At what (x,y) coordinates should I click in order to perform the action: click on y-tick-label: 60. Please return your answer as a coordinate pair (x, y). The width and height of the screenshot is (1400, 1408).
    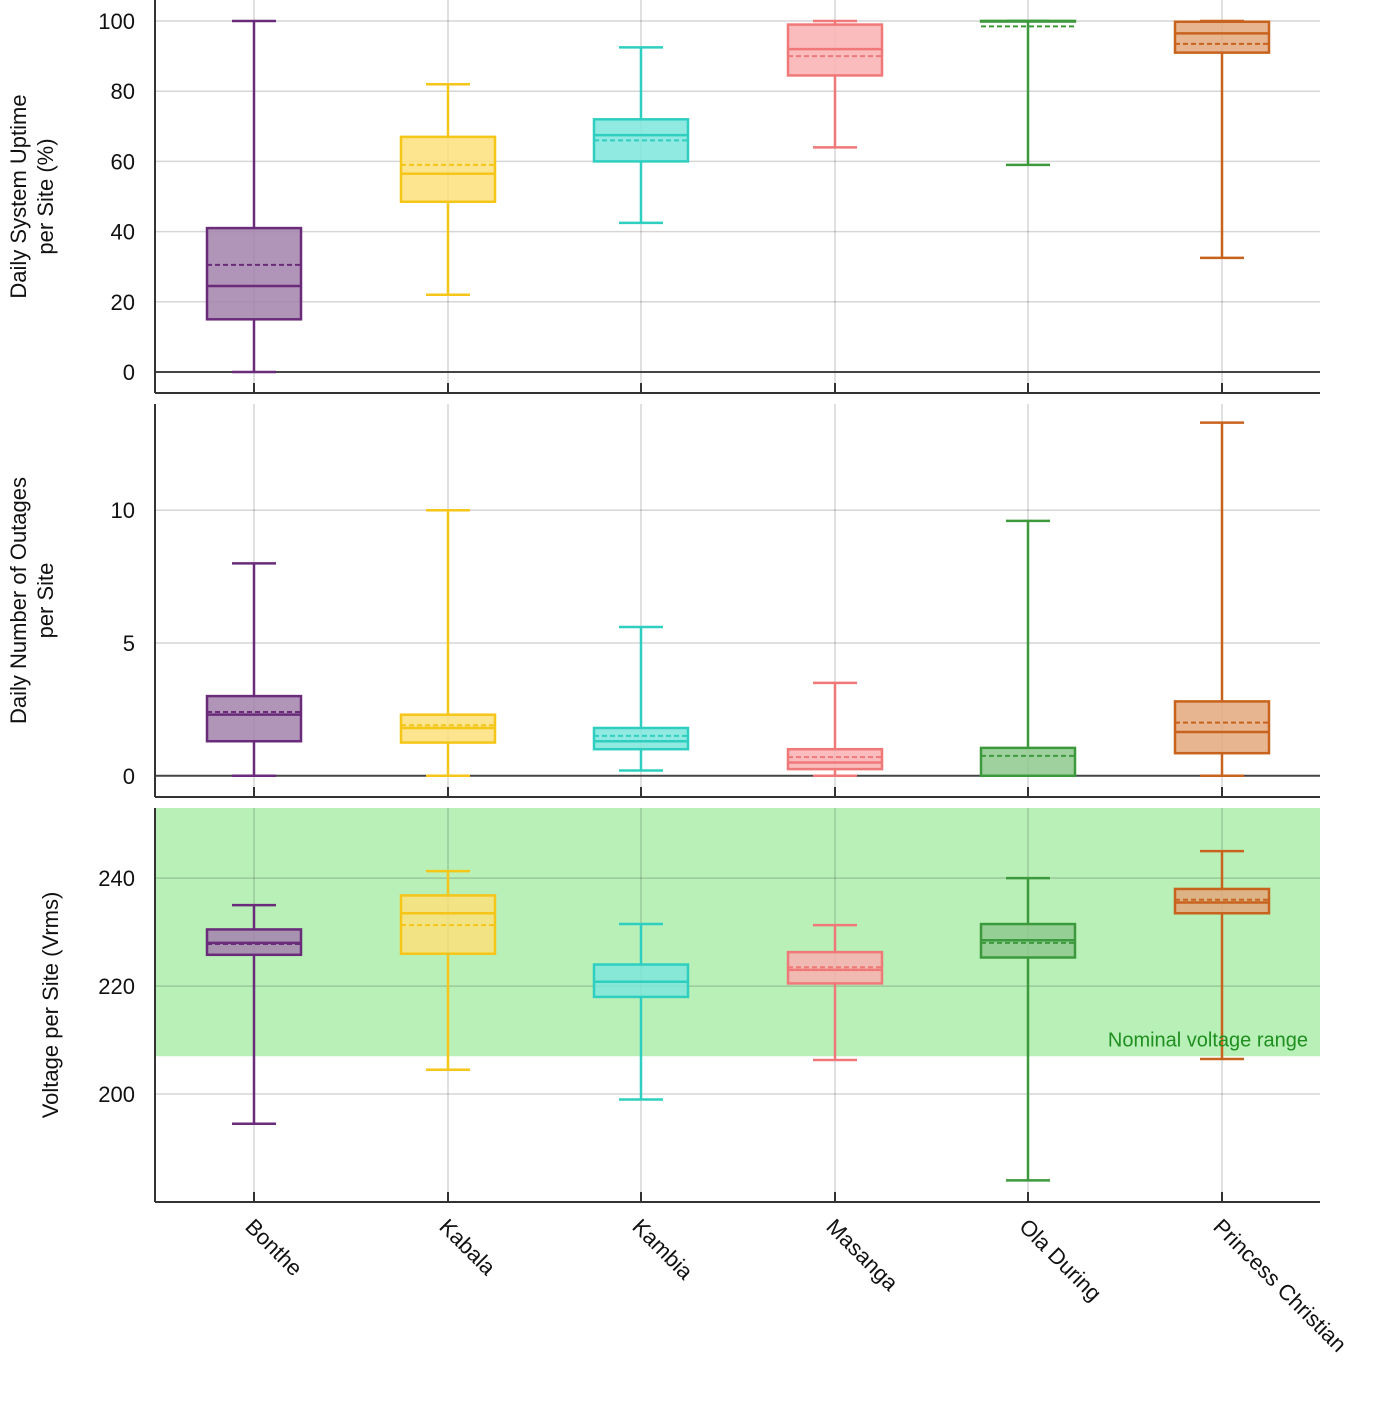
    Looking at the image, I should click on (123, 161).